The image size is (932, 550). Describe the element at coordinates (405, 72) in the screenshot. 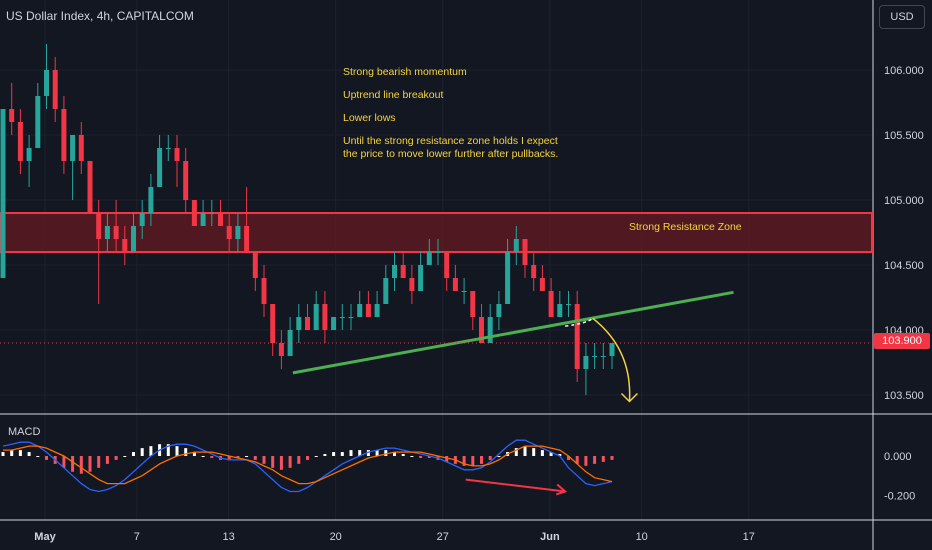

I see `note-1: Strong bearish momentum` at that location.